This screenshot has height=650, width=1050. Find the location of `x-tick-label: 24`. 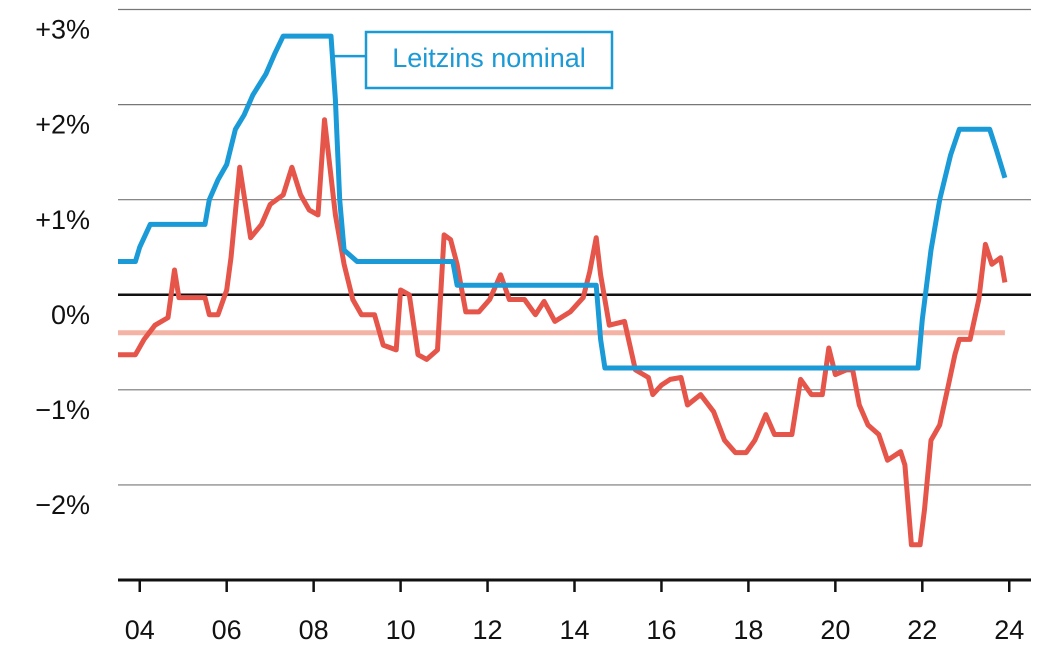

x-tick-label: 24 is located at coordinates (1009, 630).